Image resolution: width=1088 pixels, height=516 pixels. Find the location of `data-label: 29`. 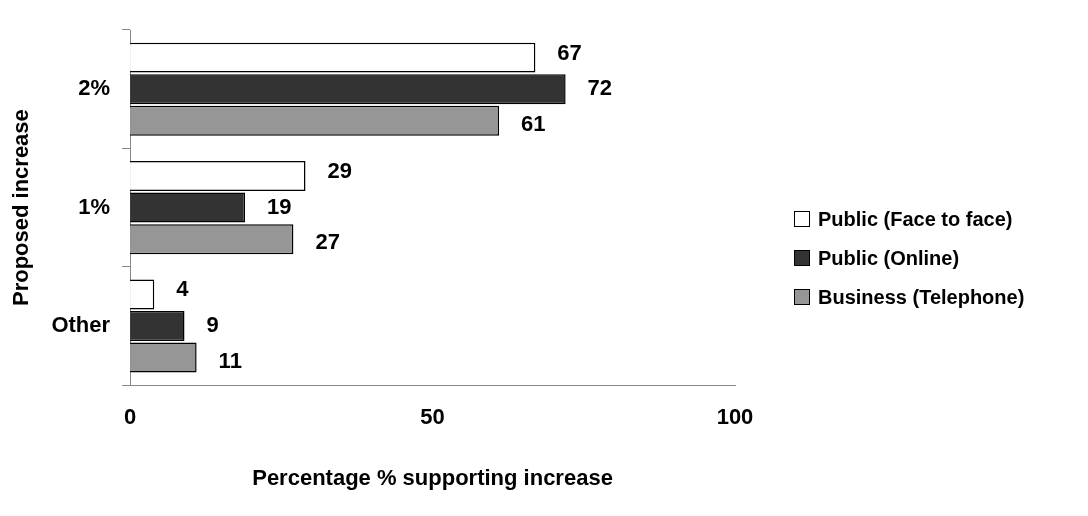

data-label: 29 is located at coordinates (339, 171).